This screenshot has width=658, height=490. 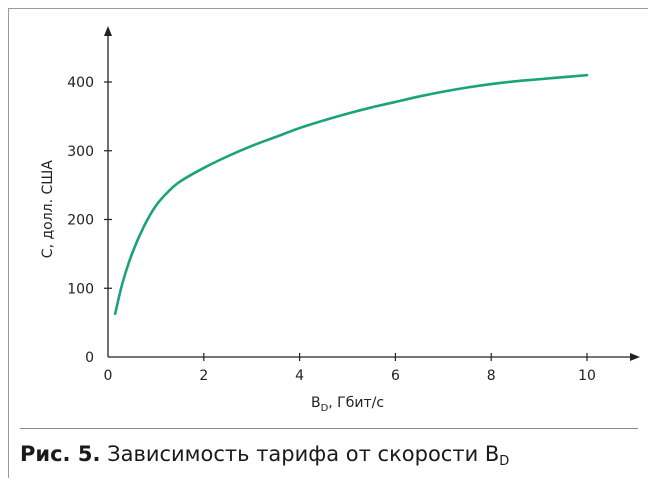 What do you see at coordinates (203, 376) in the screenshot?
I see `x-tick-label: 2` at bounding box center [203, 376].